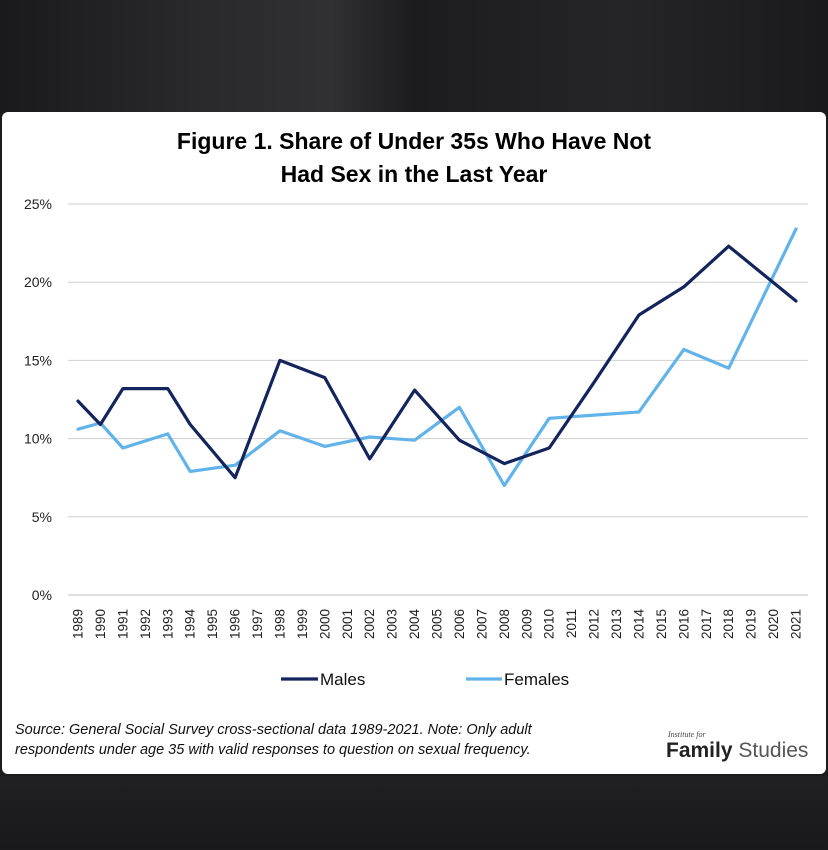 Image resolution: width=828 pixels, height=850 pixels. I want to click on x-tick-label: 2010, so click(549, 624).